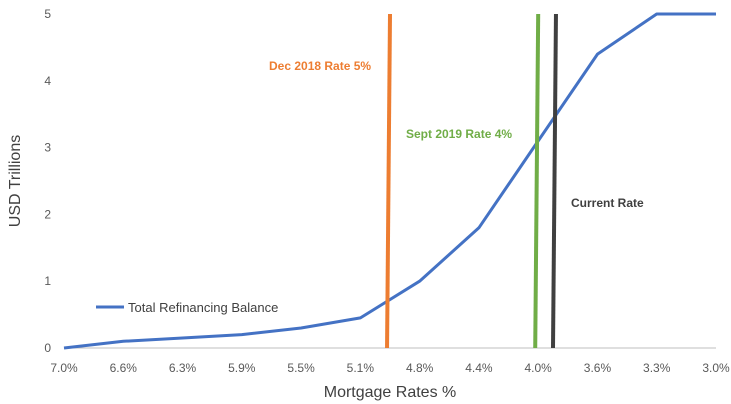  I want to click on x-tick-label: 5.9%, so click(242, 368).